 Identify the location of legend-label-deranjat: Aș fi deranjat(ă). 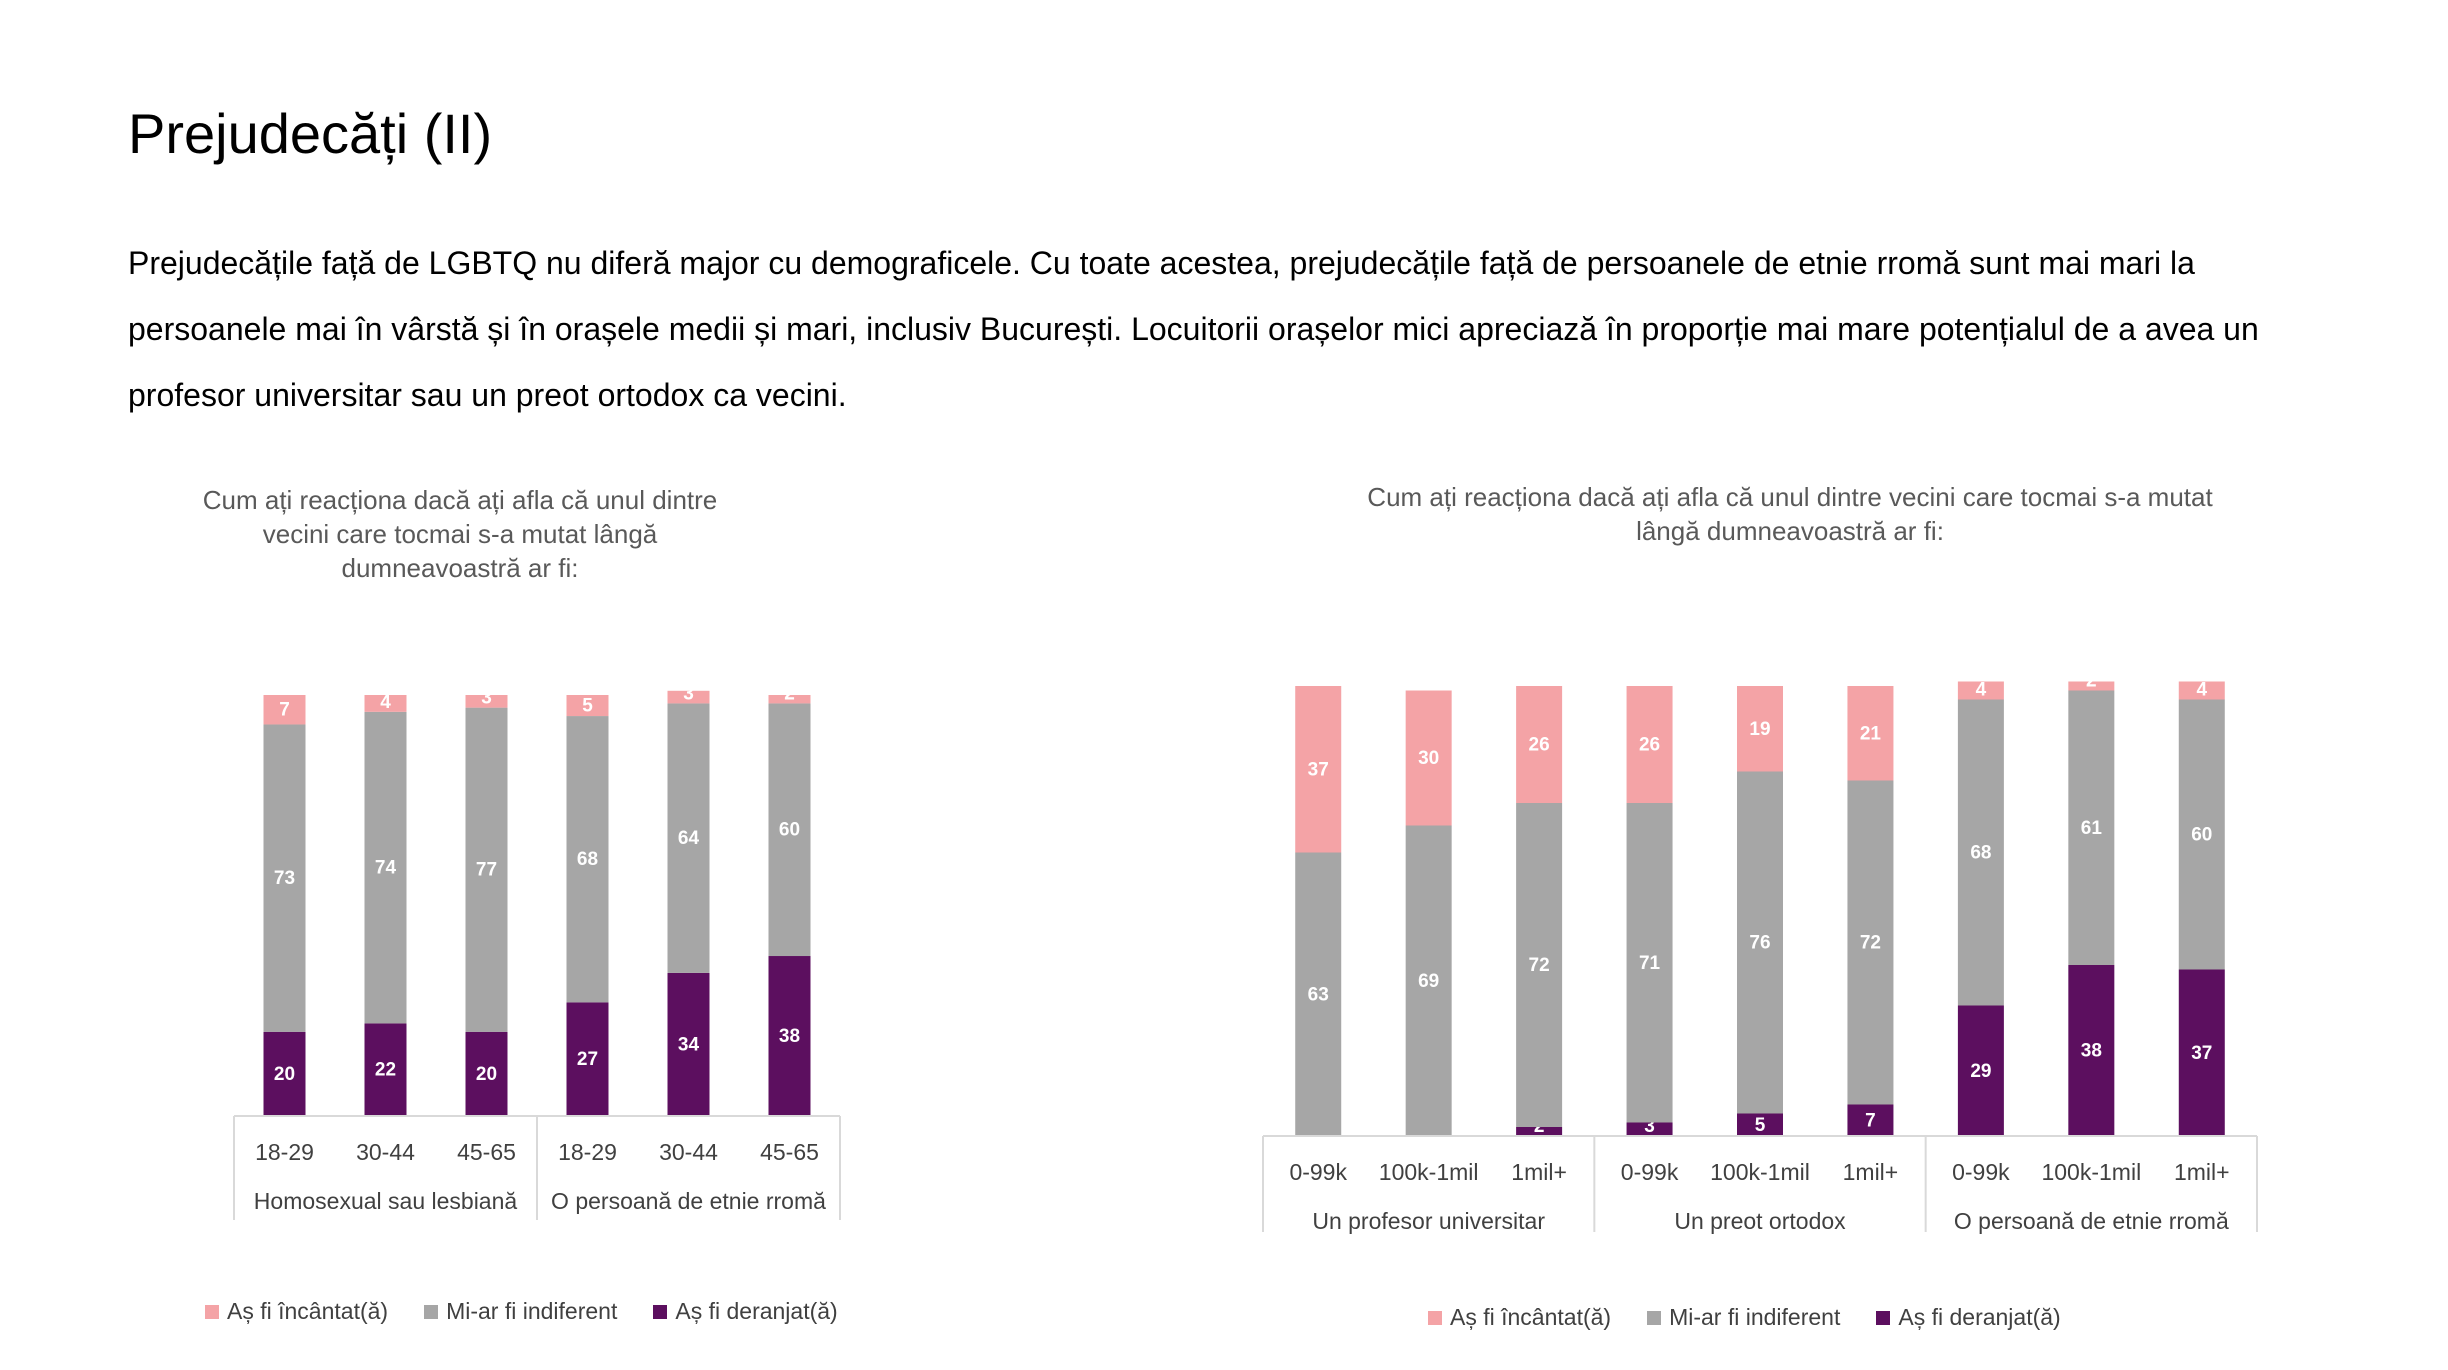
(756, 1311).